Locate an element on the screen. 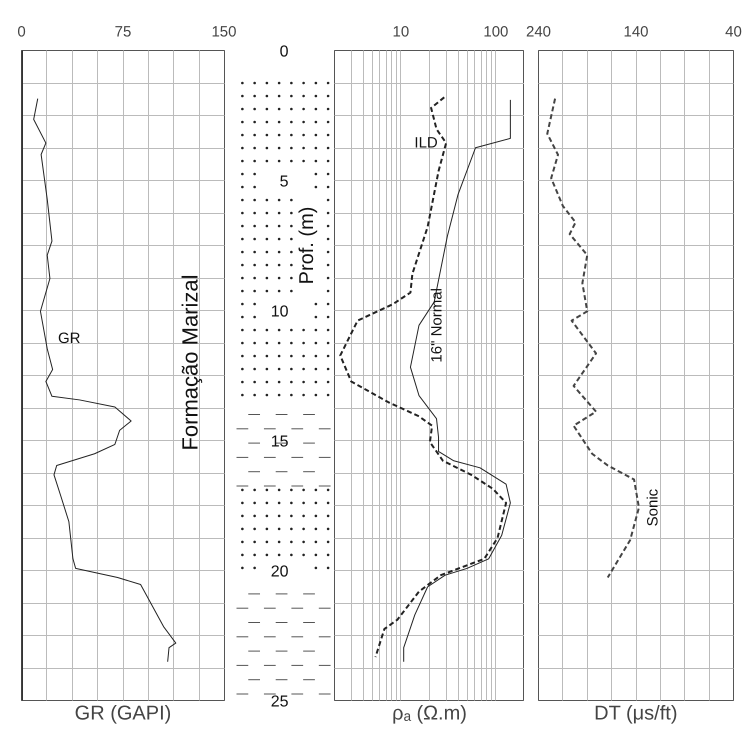 The image size is (743, 733). series-label: ILD is located at coordinates (426, 143).